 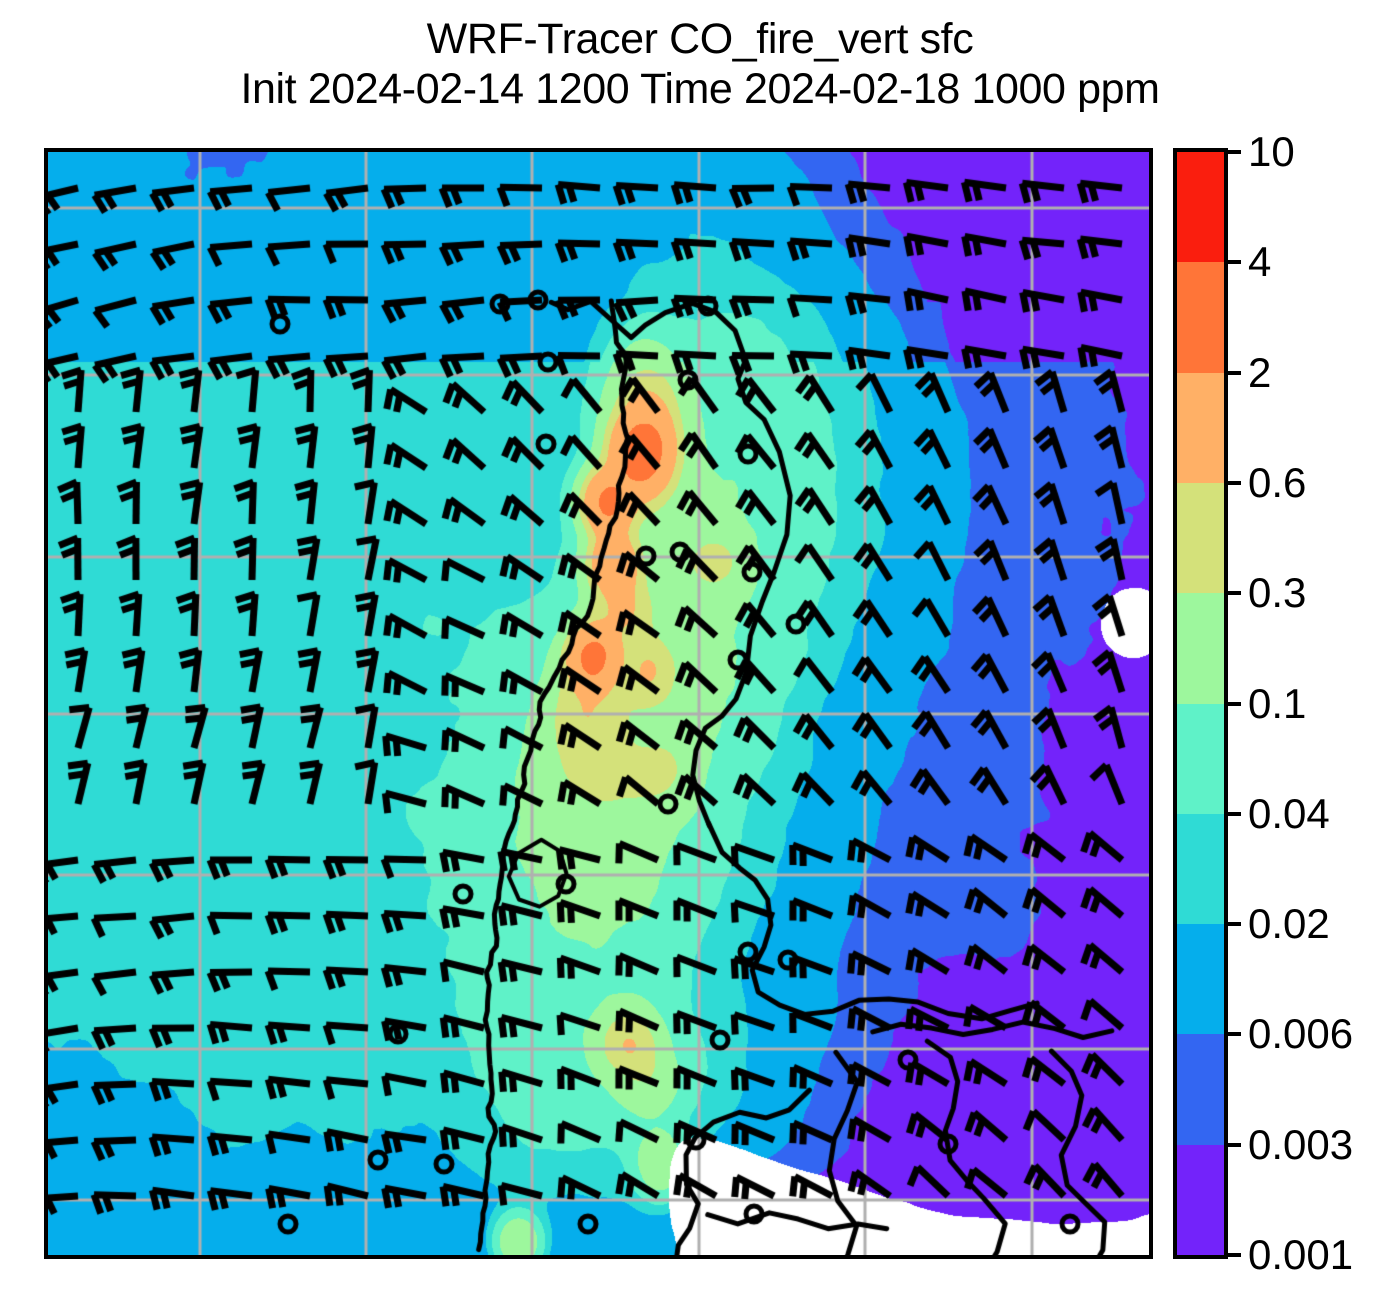 I want to click on colorbar-band-0.3-0.6, so click(x=1200, y=538).